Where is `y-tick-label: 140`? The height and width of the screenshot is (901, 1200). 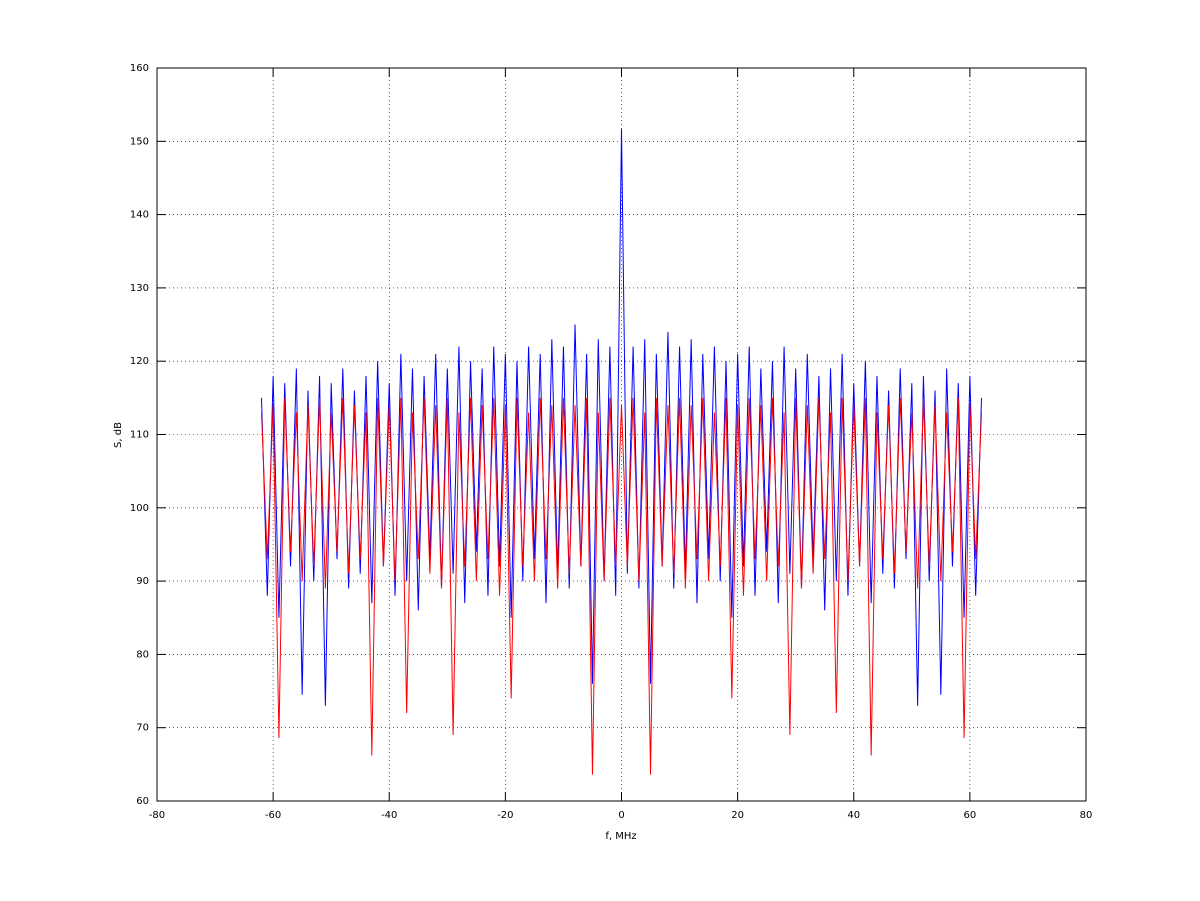
y-tick-label: 140 is located at coordinates (139, 215).